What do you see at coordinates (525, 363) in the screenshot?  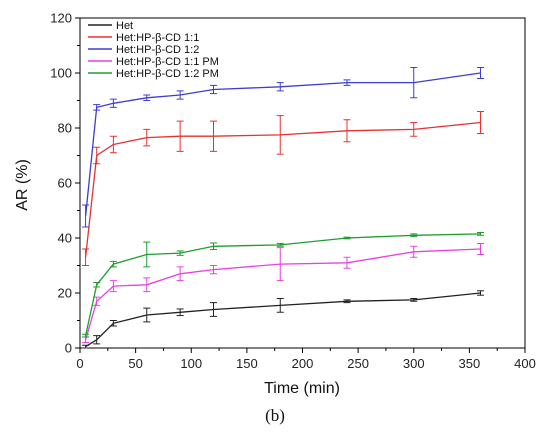 I see `x-tick-label: 400` at bounding box center [525, 363].